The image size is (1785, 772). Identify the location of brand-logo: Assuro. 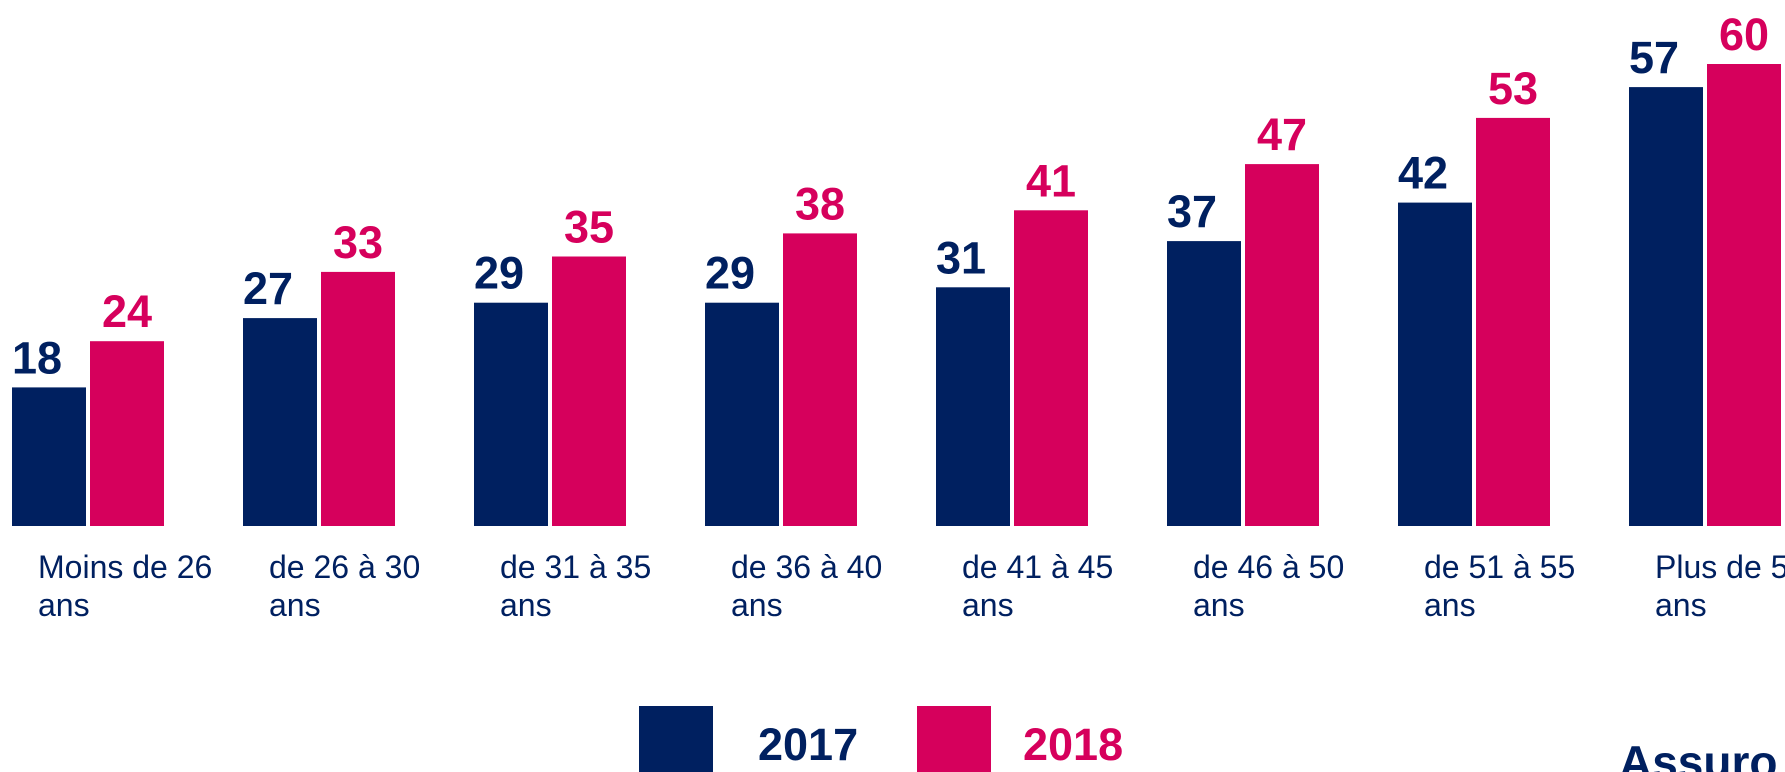
(1698, 754).